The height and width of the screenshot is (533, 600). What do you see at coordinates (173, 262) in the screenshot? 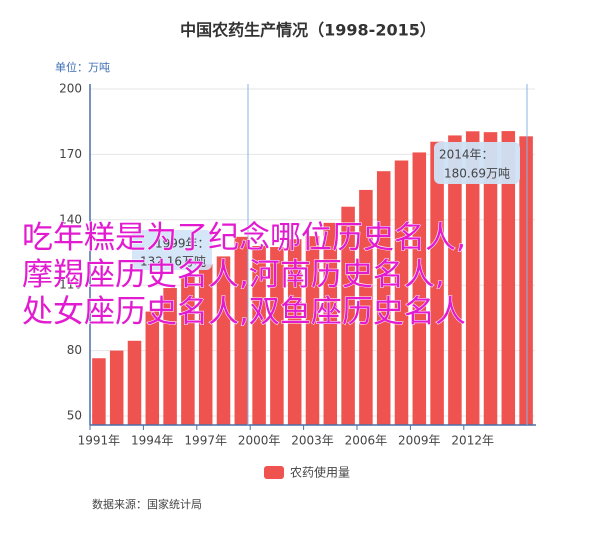
I see `tooltip-value: 132.16万吨` at bounding box center [173, 262].